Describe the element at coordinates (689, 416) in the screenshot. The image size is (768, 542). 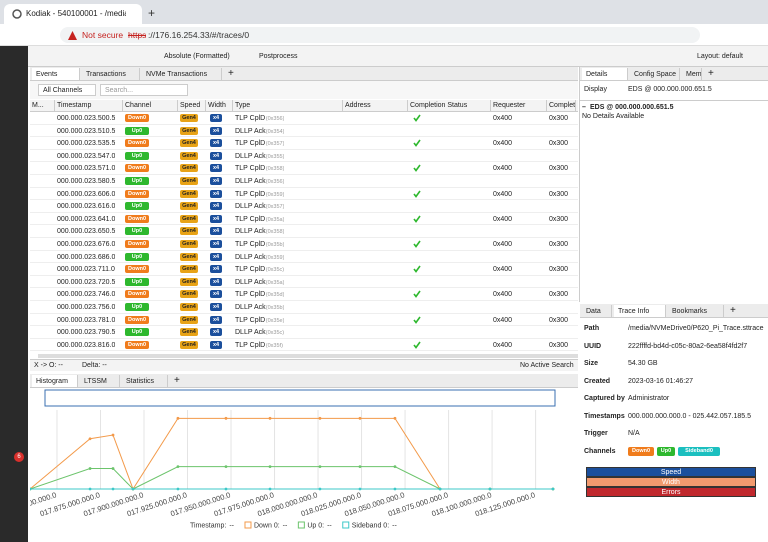
I see `field-value: 000.000.000.000.0 - 025.442.057.185.5` at that location.